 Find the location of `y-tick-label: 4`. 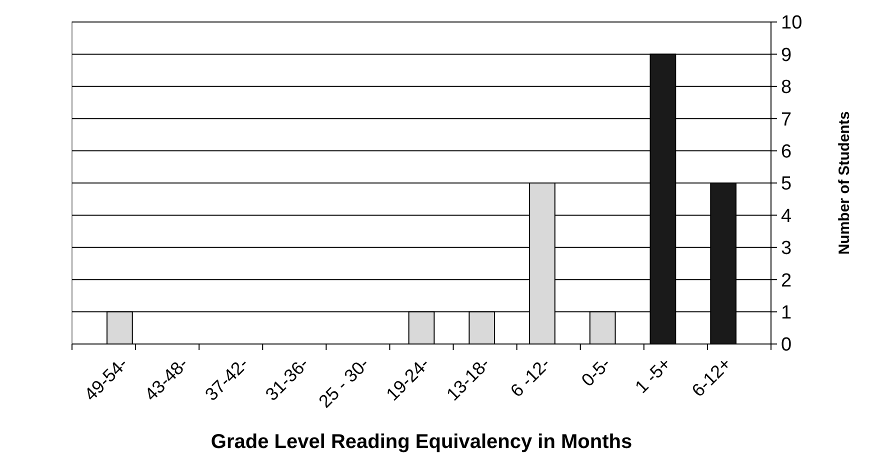

y-tick-label: 4 is located at coordinates (786, 216).